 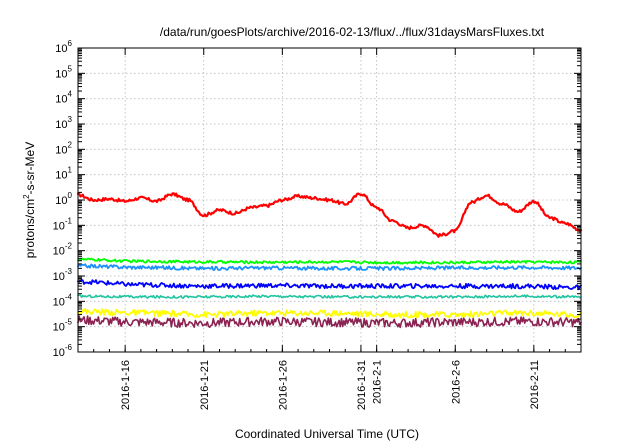 What do you see at coordinates (63, 174) in the screenshot?
I see `y-tick-label: 10¹` at bounding box center [63, 174].